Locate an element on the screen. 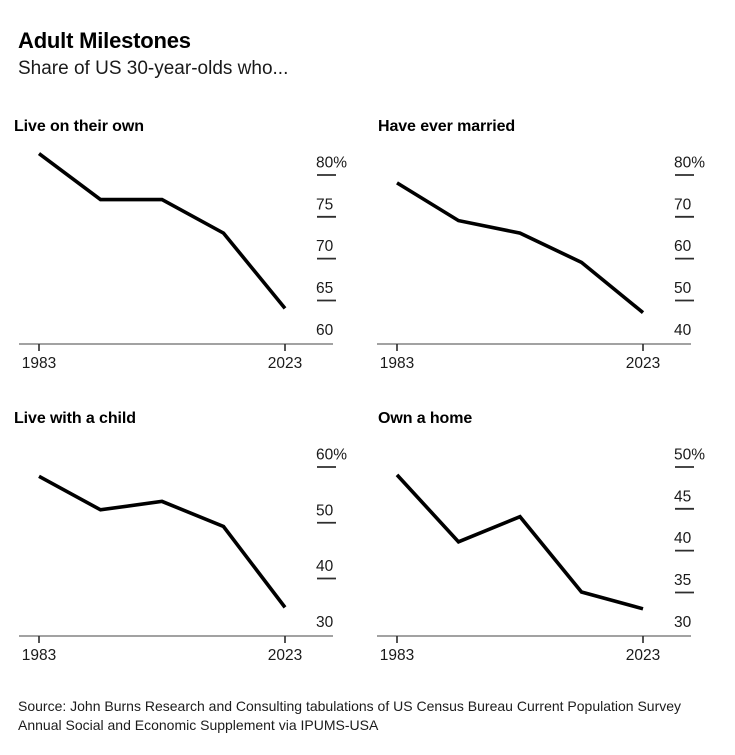 The height and width of the screenshot is (755, 735). line-chart-own-a-home: 1983 2023 50% 45 40 35 30 is located at coordinates (541, 555).